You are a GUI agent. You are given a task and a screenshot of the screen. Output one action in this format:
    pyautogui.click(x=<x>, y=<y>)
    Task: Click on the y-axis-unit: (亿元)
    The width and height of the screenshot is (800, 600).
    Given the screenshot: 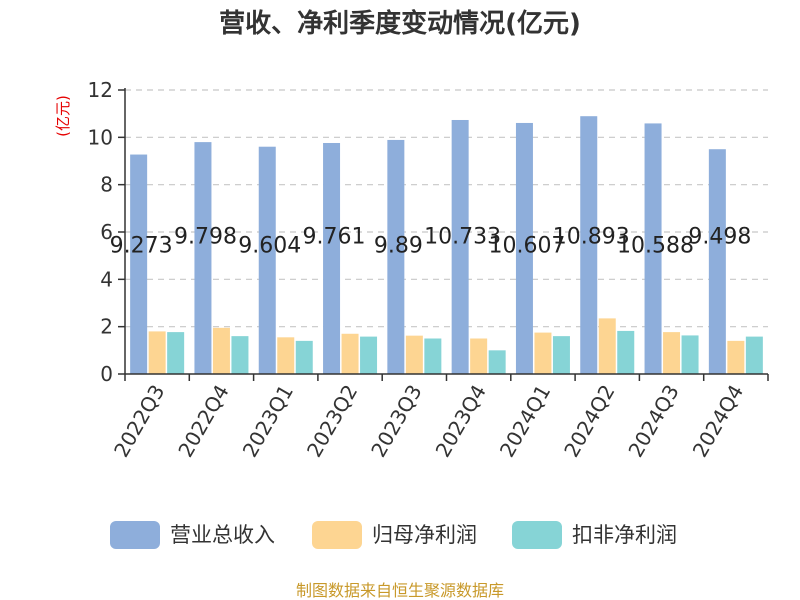 What is the action you would take?
    pyautogui.click(x=63, y=116)
    